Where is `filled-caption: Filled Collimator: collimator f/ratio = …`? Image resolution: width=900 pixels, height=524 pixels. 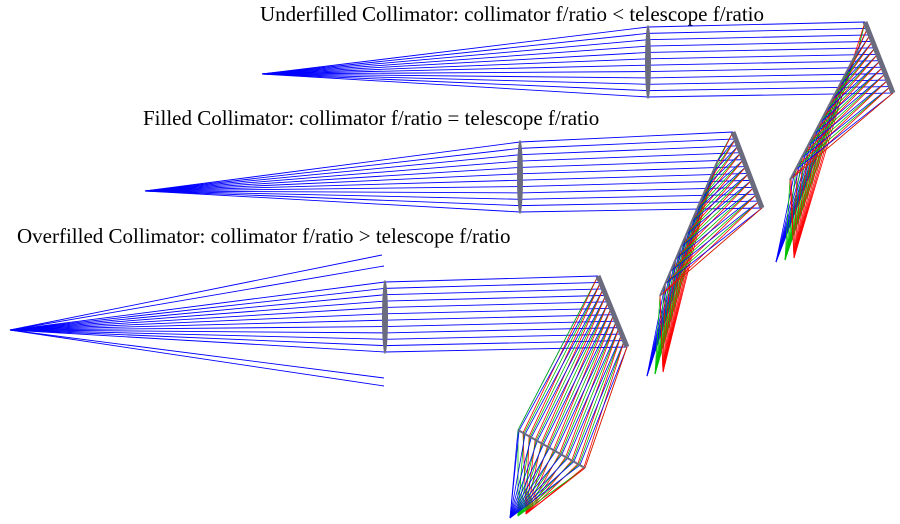
filled-caption: Filled Collimator: collimator f/ratio = … is located at coordinates (371, 118).